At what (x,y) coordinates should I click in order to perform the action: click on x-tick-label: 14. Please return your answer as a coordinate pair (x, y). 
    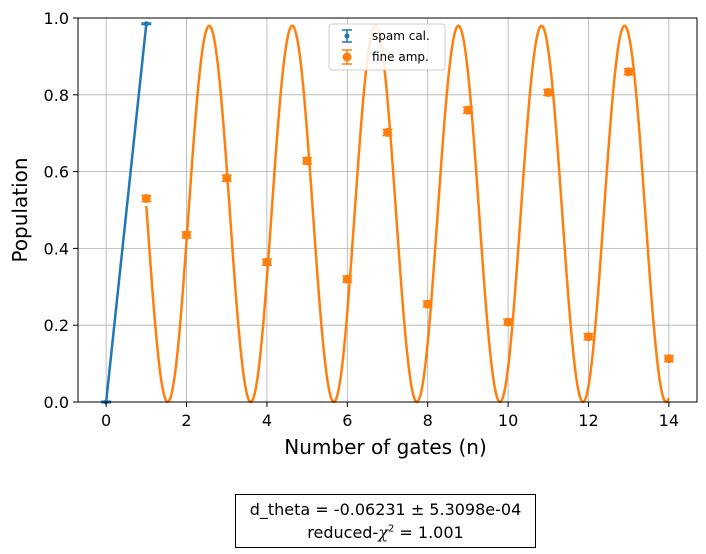
    Looking at the image, I should click on (669, 420).